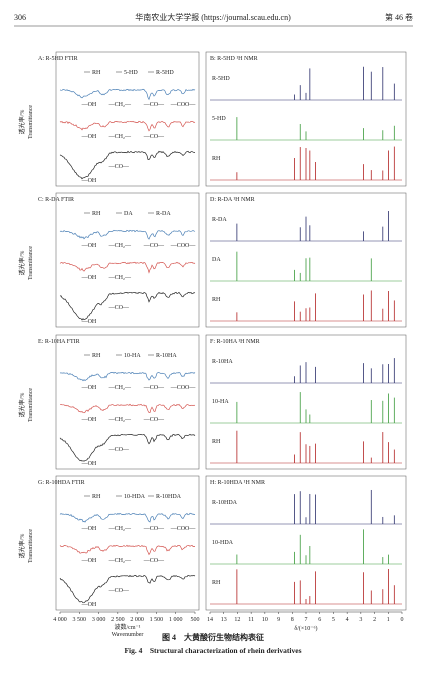 This screenshot has width=427, height=683. I want to click on x-tick-label: 4 000, so click(60, 620).